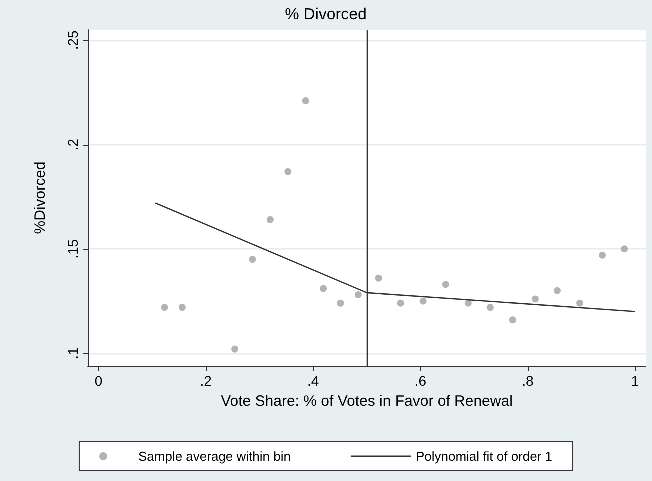  Describe the element at coordinates (206, 381) in the screenshot. I see `x-tick-label: .2` at that location.